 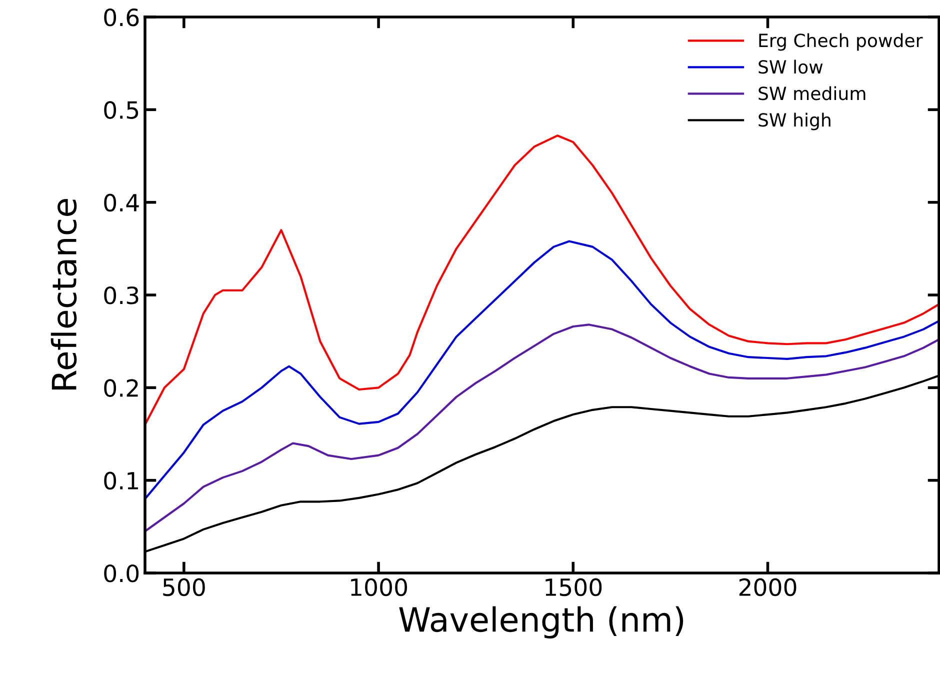 I want to click on legend-label: SW medium, so click(x=812, y=93).